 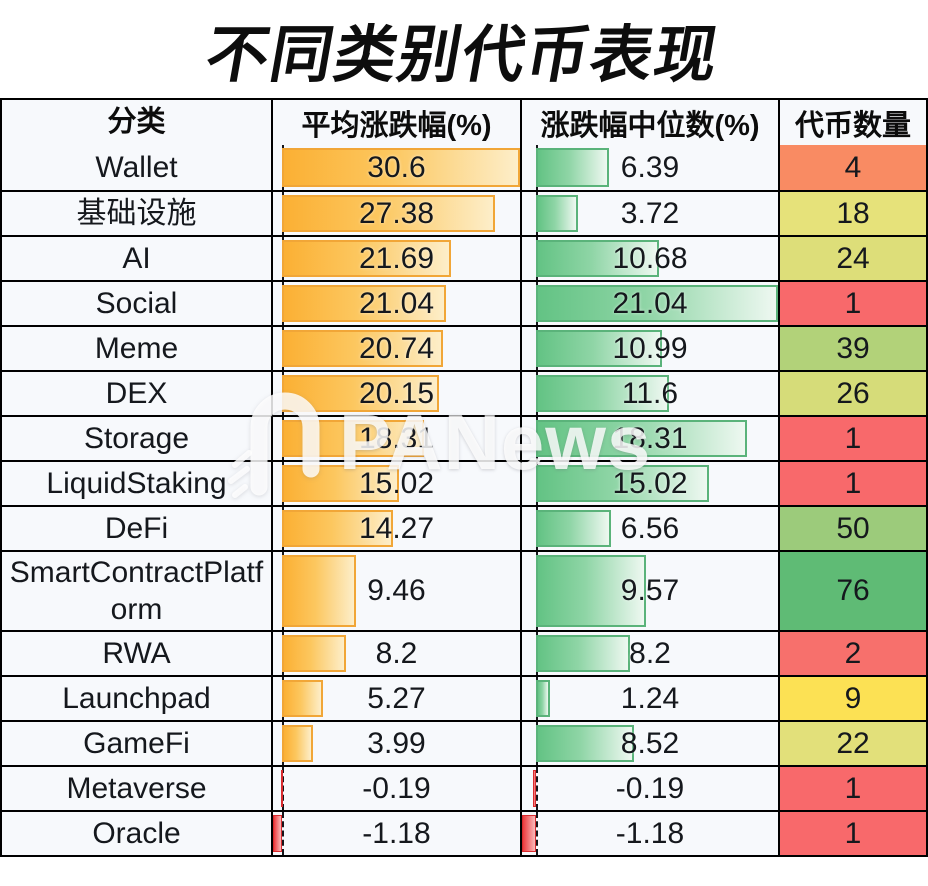 I want to click on value-label: 20.15, so click(x=396, y=393).